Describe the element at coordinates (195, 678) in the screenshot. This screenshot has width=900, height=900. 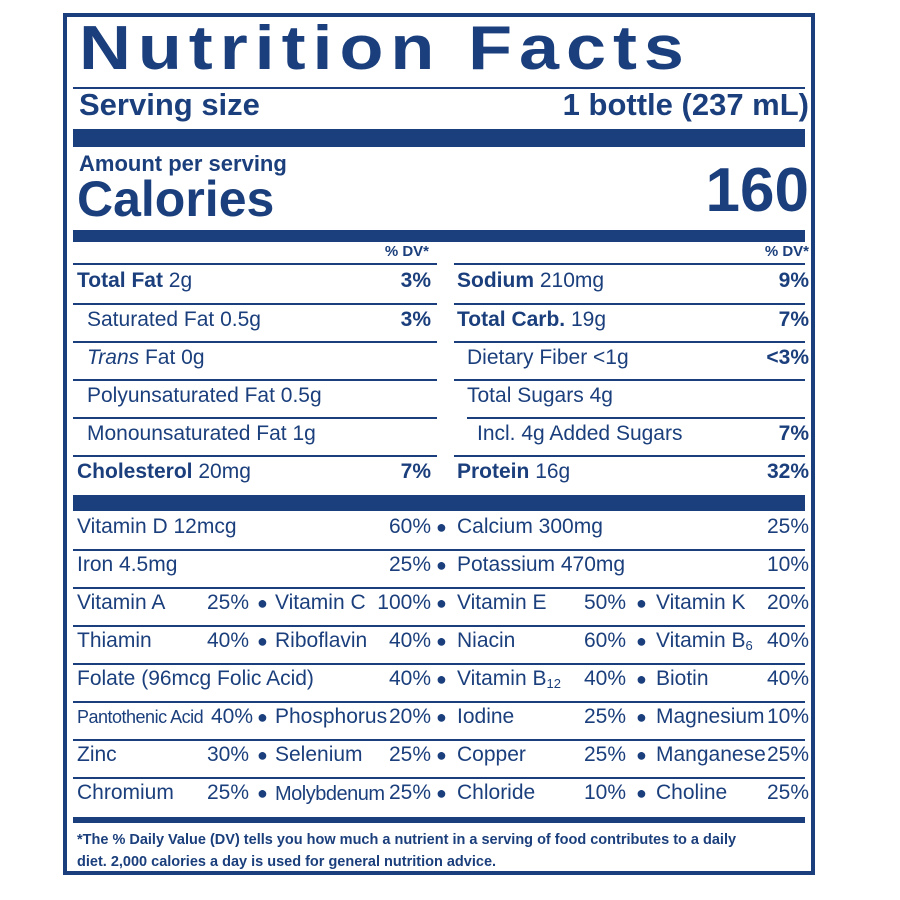
I see `folate-name: Folate (96mcg Folic Acid)` at that location.